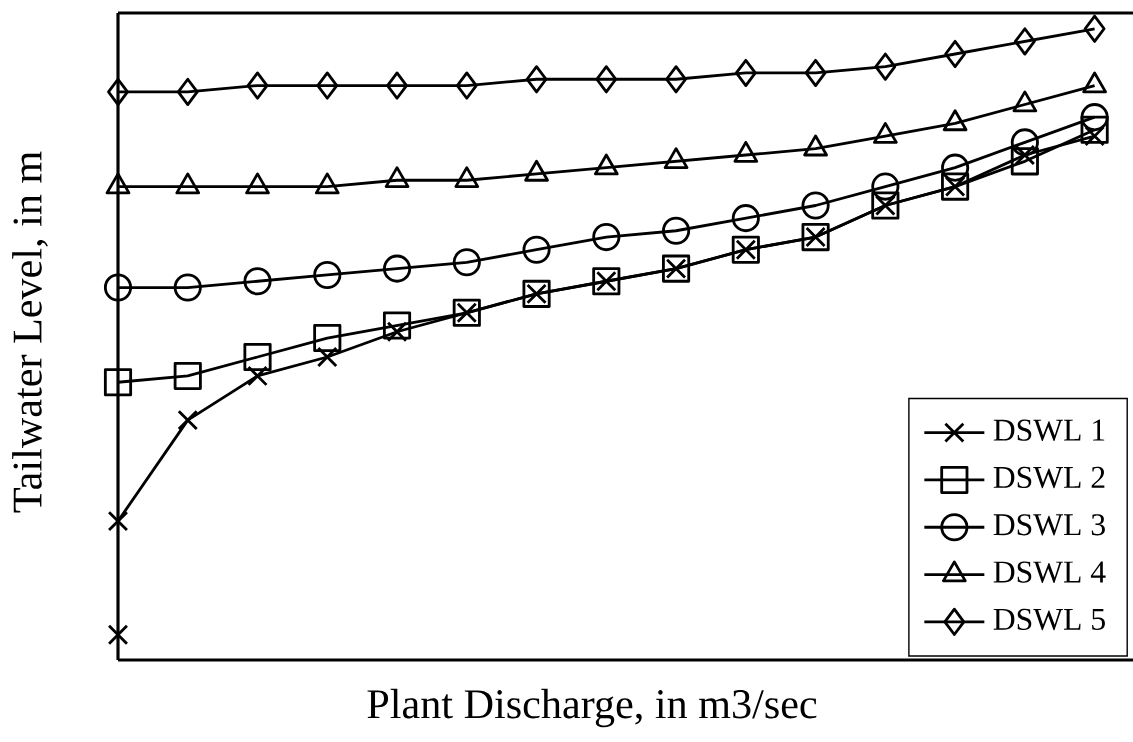  Describe the element at coordinates (30, 332) in the screenshot. I see `y-axis-title: Tailwater Level, in m` at that location.